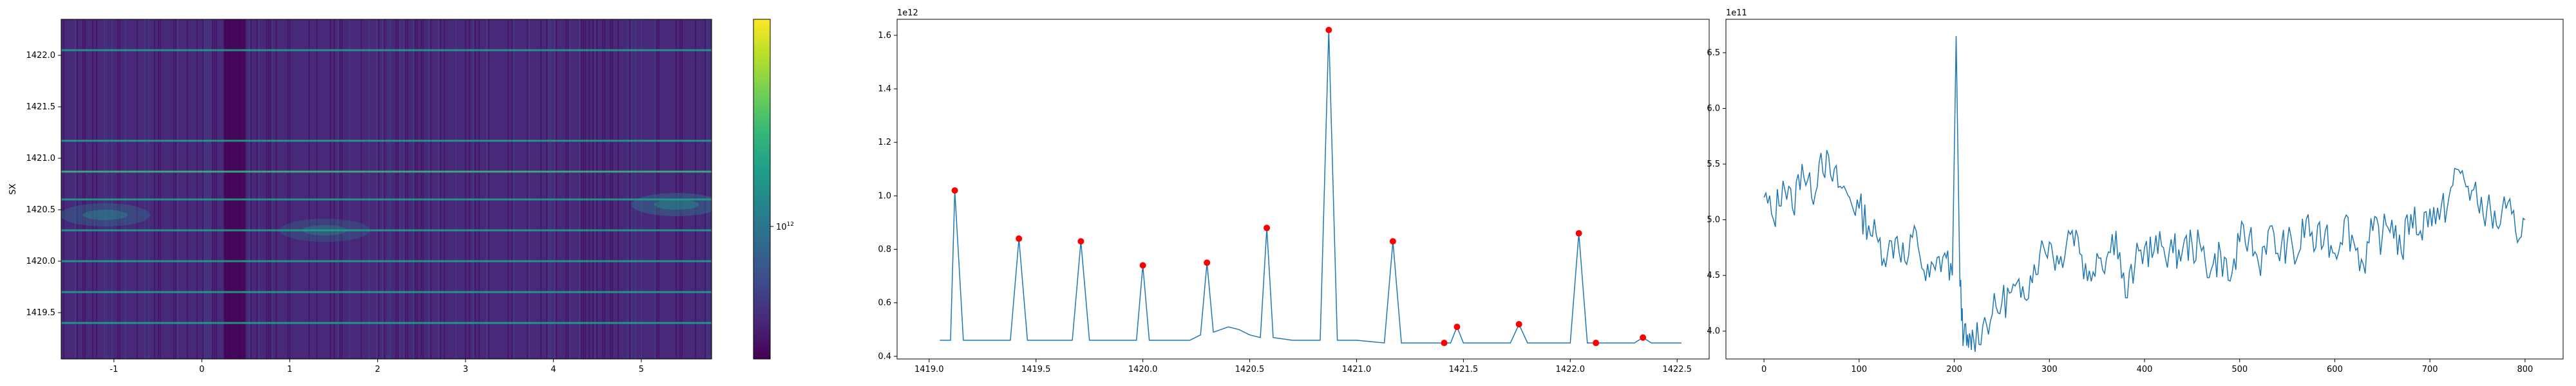 Image resolution: width=2576 pixels, height=386 pixels. Describe the element at coordinates (908, 13) in the screenshot. I see `spectrum-offset-label: 1e12` at that location.